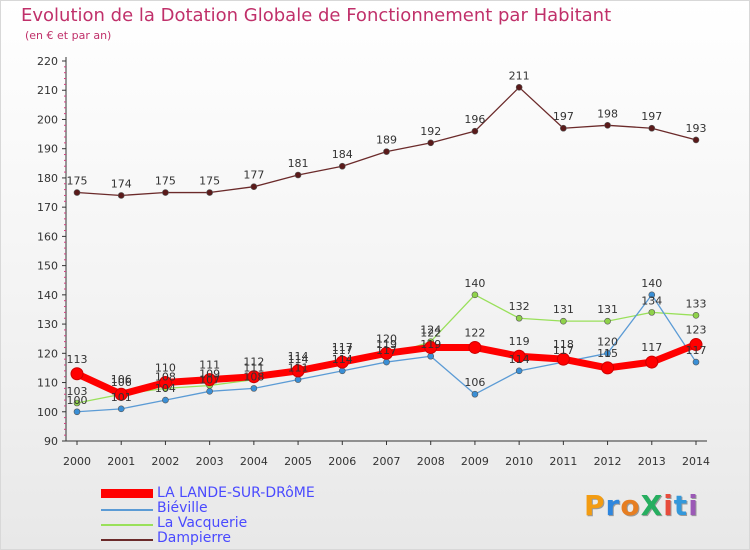  What do you see at coordinates (696, 330) in the screenshot?
I see `data-label: 123` at bounding box center [696, 330].